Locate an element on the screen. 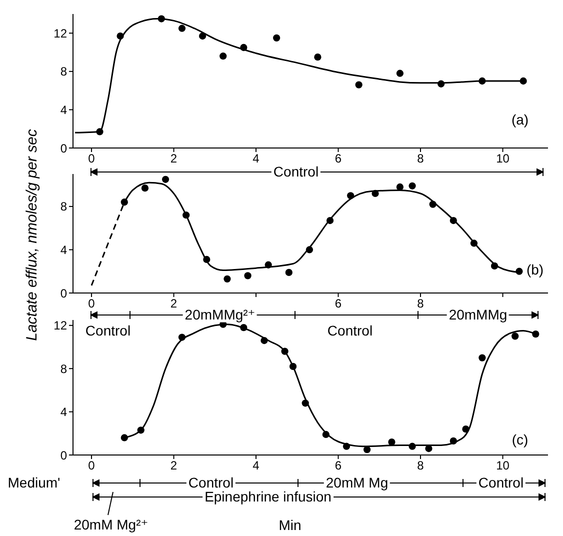  annotation: (c) is located at coordinates (520, 439).